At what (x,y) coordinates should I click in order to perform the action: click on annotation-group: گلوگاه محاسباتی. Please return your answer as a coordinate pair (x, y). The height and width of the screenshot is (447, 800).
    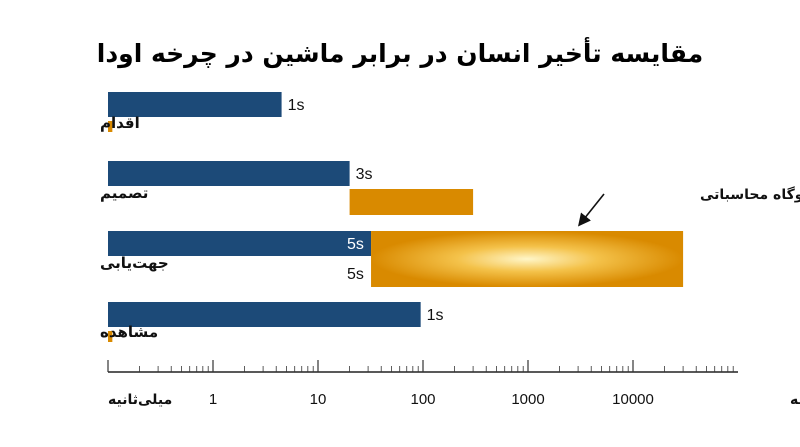
    Looking at the image, I should click on (689, 206).